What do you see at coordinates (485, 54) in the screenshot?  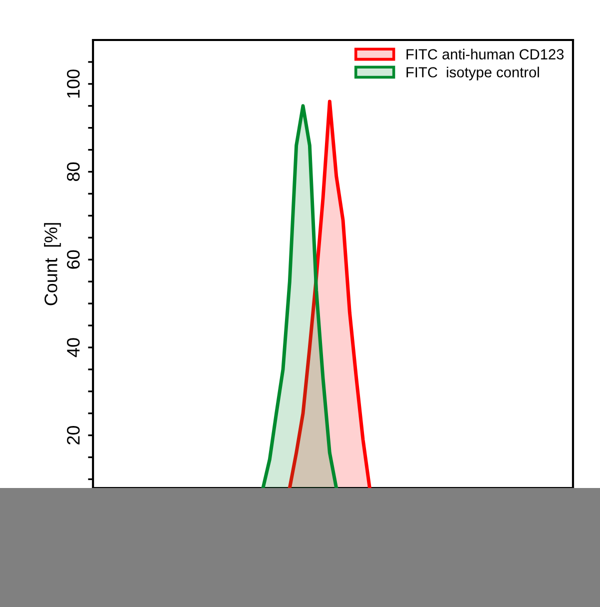 I see `legend-label: FITC anti-human CD123` at bounding box center [485, 54].